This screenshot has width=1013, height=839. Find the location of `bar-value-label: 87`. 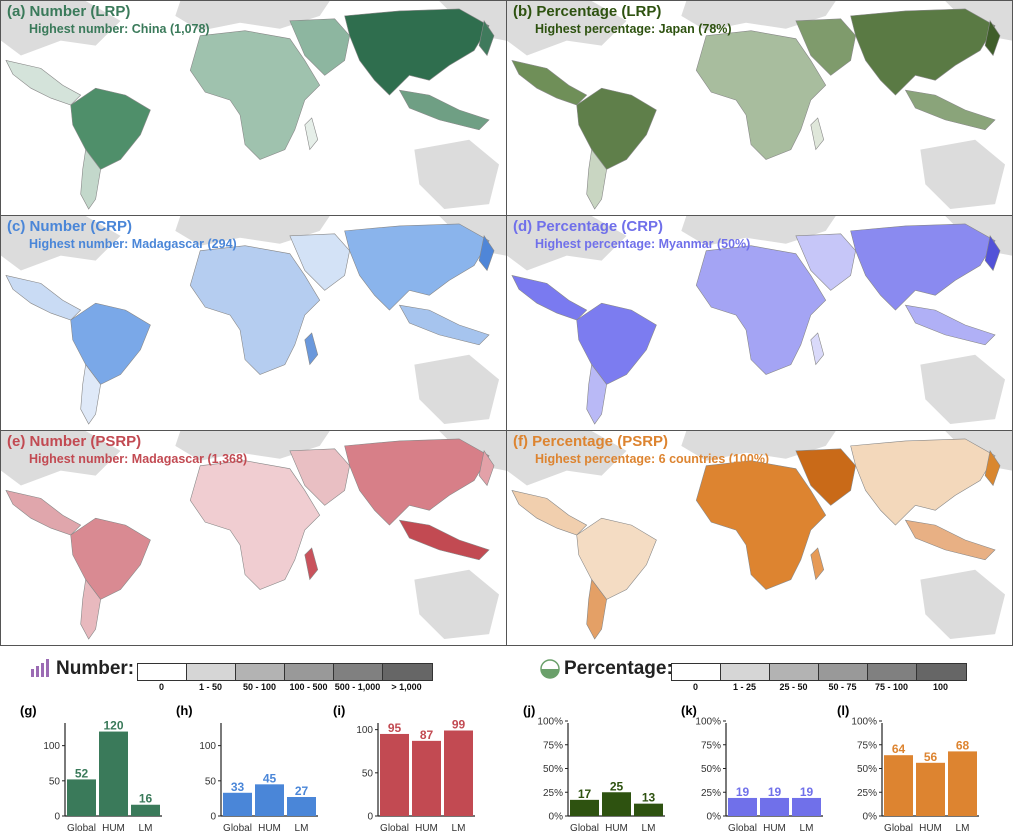

bar-value-label: 87 is located at coordinates (427, 735).